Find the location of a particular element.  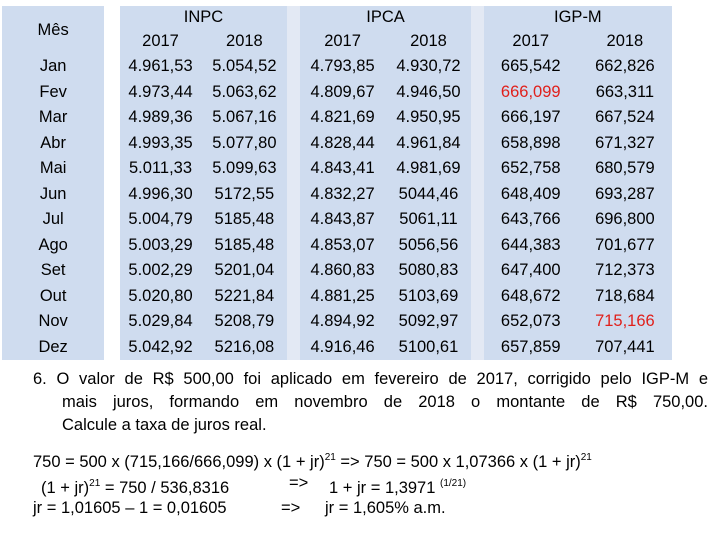

inpc-value: 5.067,16 is located at coordinates (244, 118).